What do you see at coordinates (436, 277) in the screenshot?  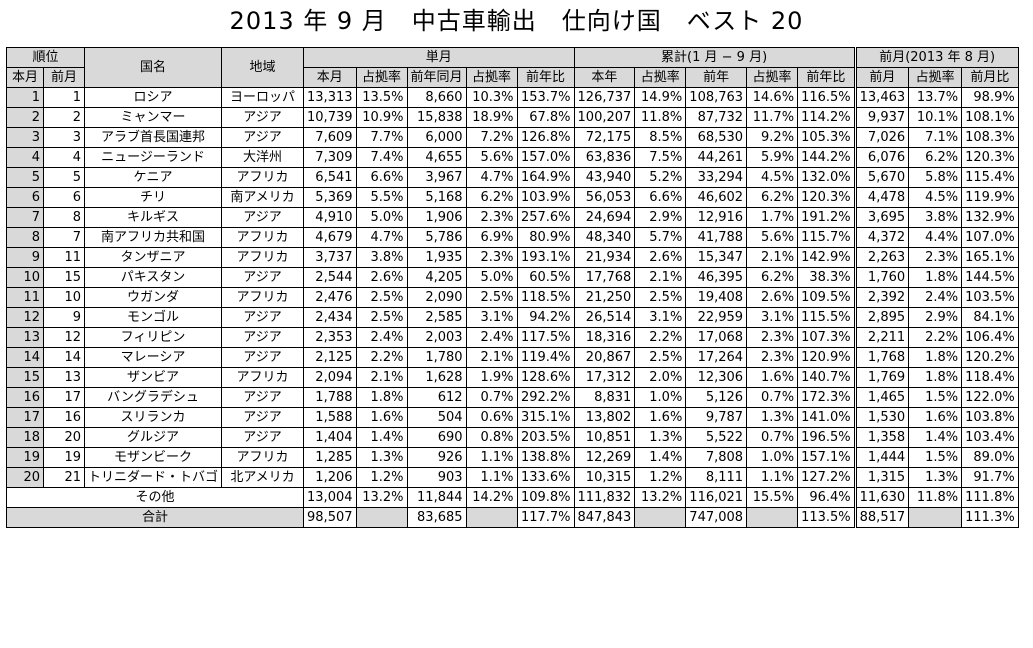 I see `cell-m-py-units: 4,205` at bounding box center [436, 277].